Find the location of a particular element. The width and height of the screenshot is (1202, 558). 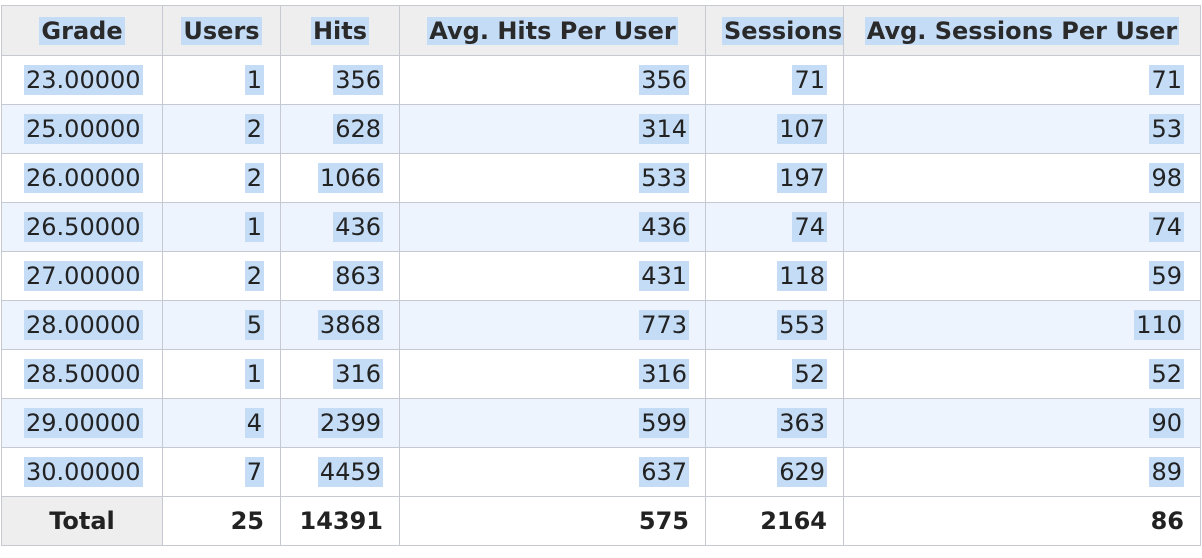

table-row: 30.00000 7 4459 637 629 89 is located at coordinates (601, 472).